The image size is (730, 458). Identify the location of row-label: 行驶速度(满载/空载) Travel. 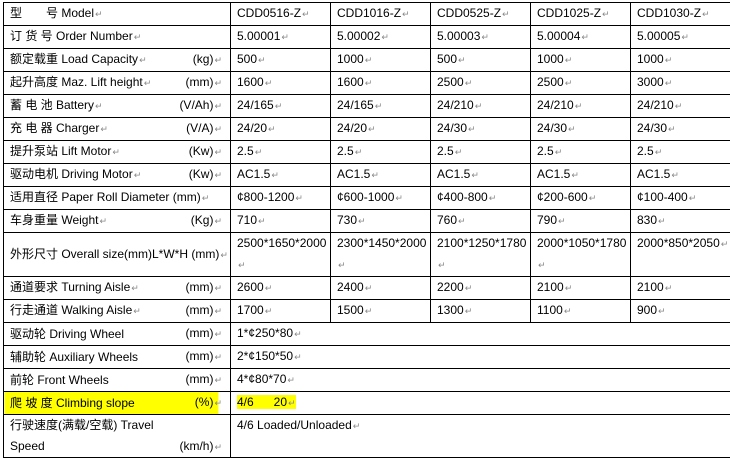
(82, 425).